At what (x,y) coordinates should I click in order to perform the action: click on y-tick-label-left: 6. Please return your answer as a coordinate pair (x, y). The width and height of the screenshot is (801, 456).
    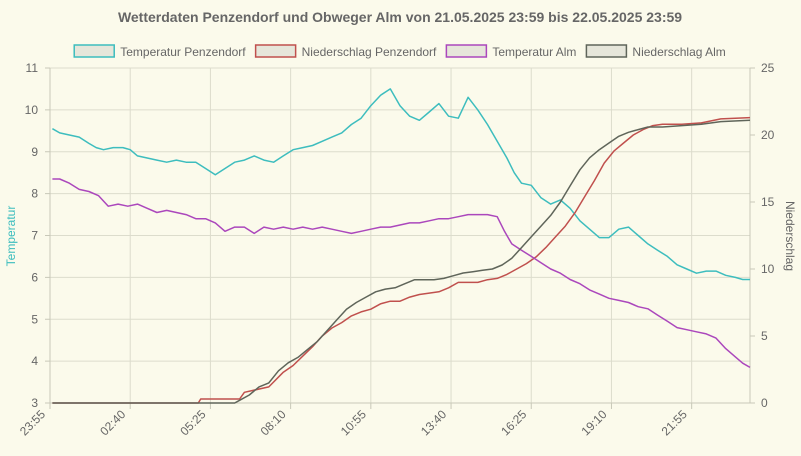
    Looking at the image, I should click on (34, 277).